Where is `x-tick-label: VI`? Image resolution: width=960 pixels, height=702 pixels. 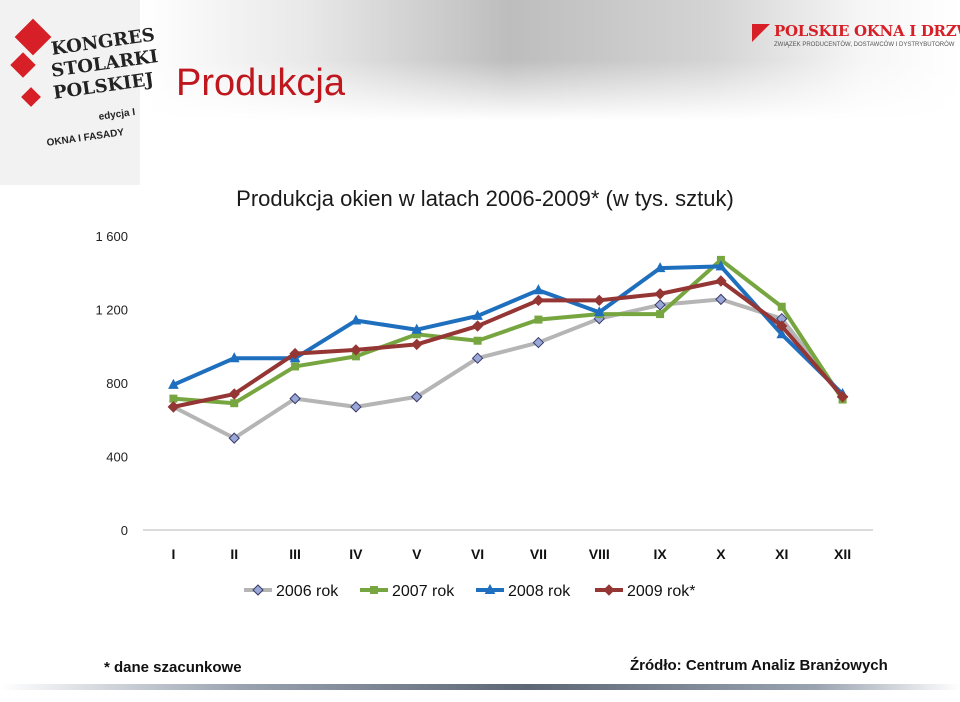 x-tick-label: VI is located at coordinates (477, 554).